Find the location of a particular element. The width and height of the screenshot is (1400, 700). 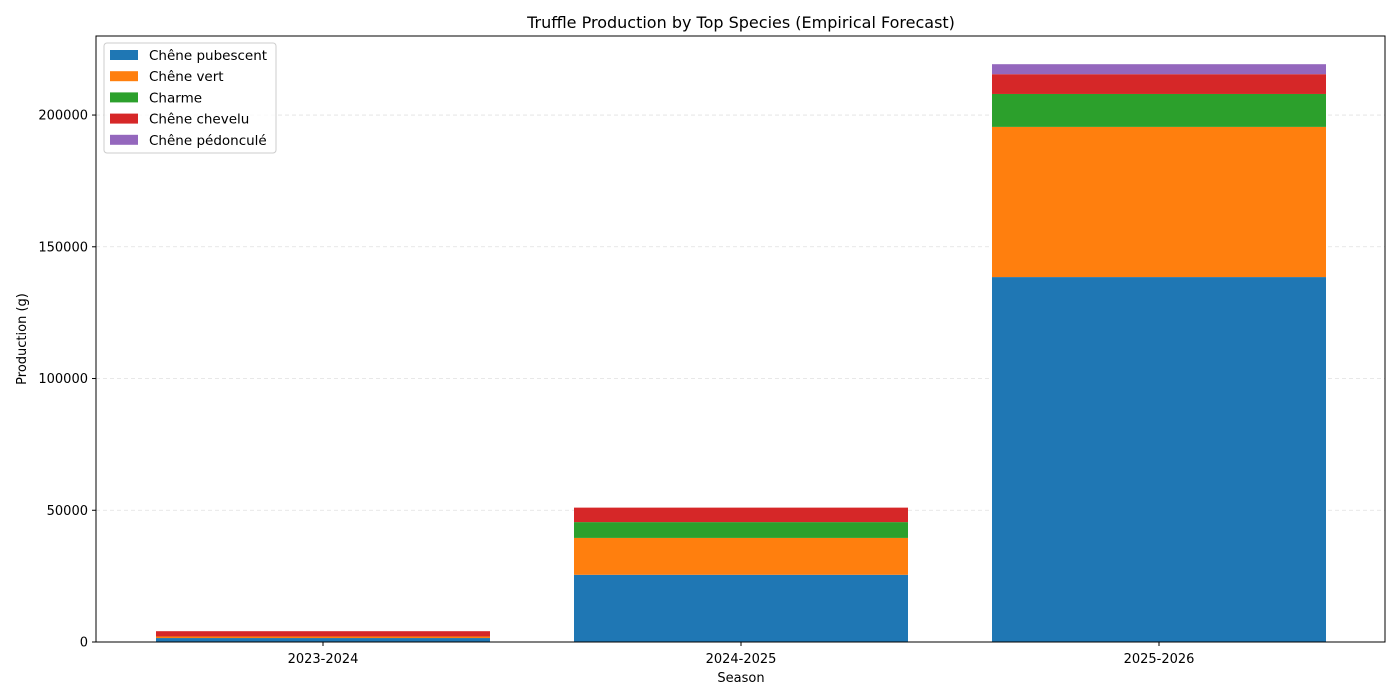

legend-entry: Chêne pédonculé is located at coordinates (208, 141).